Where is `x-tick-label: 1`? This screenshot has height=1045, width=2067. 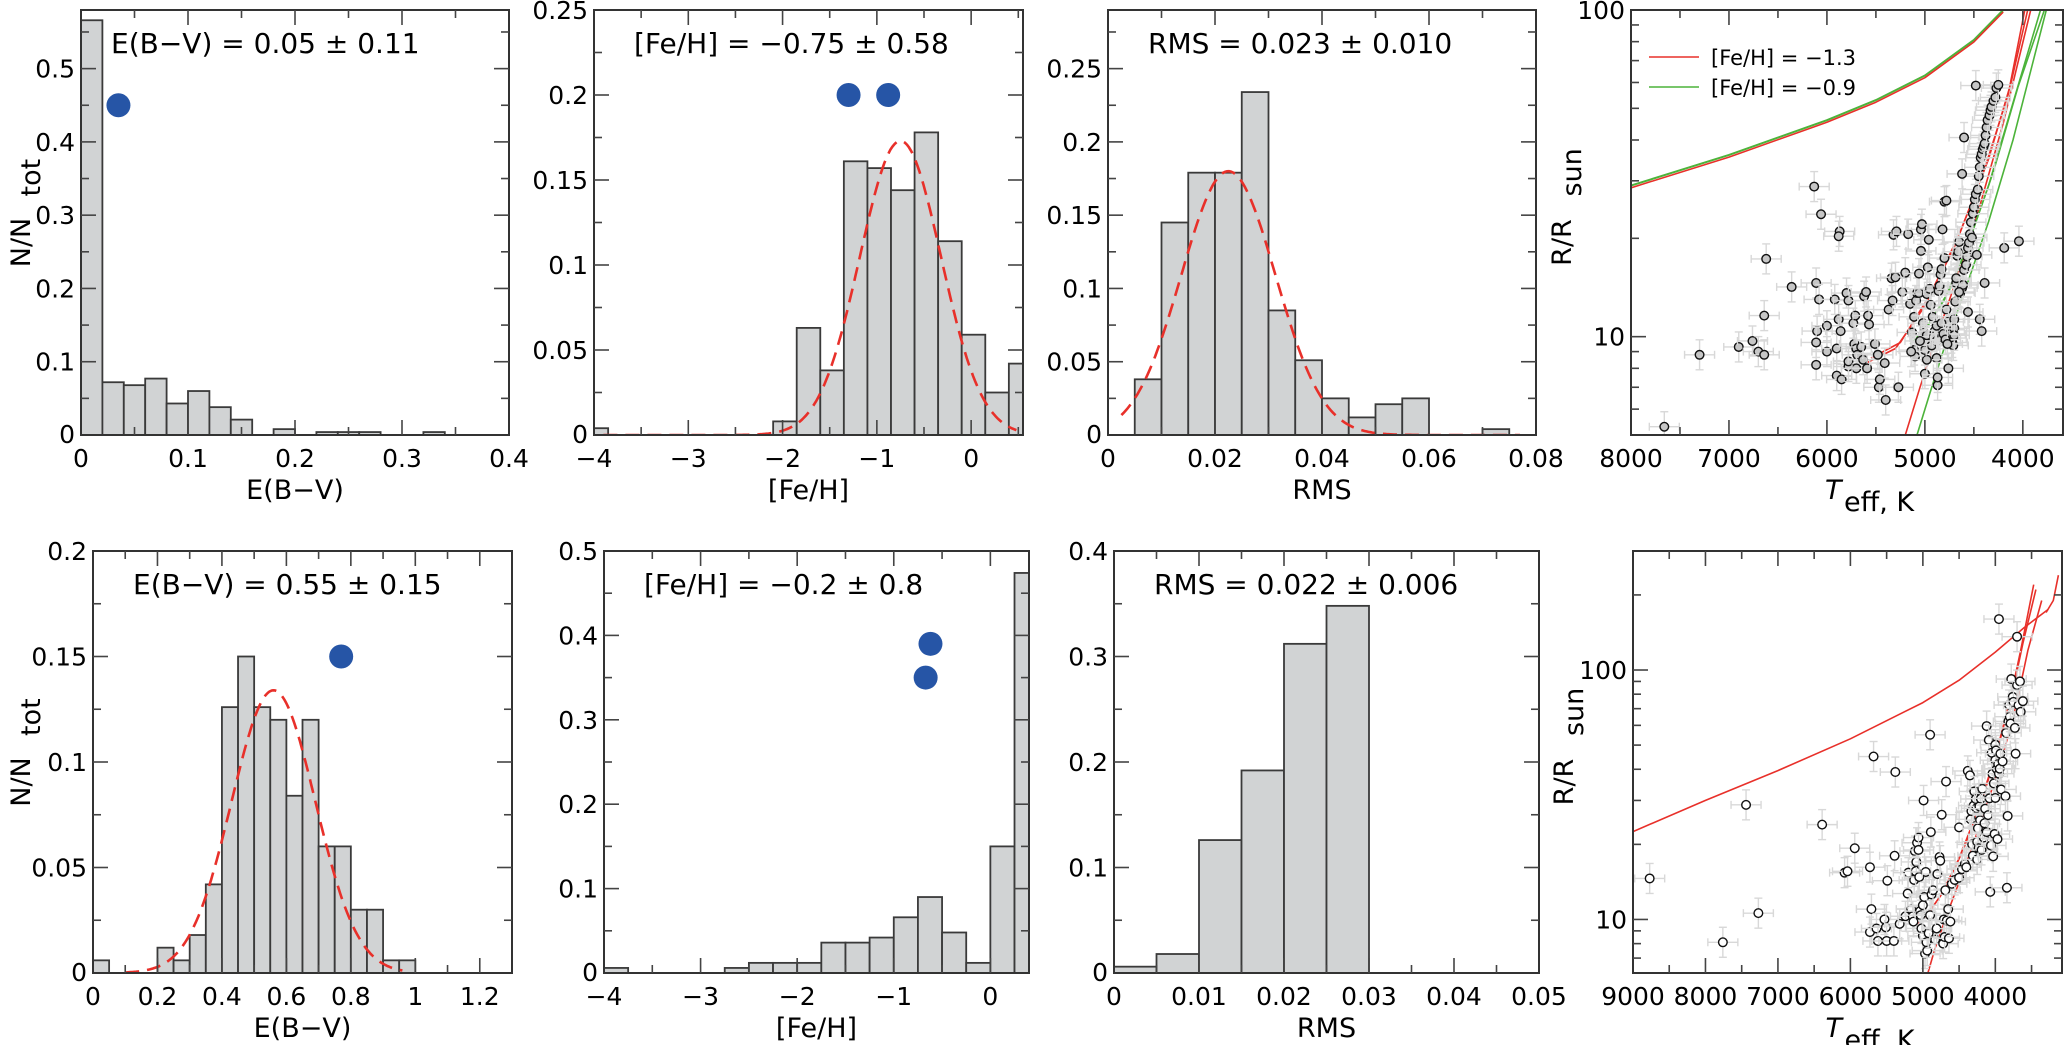 x-tick-label: 1 is located at coordinates (415, 996).